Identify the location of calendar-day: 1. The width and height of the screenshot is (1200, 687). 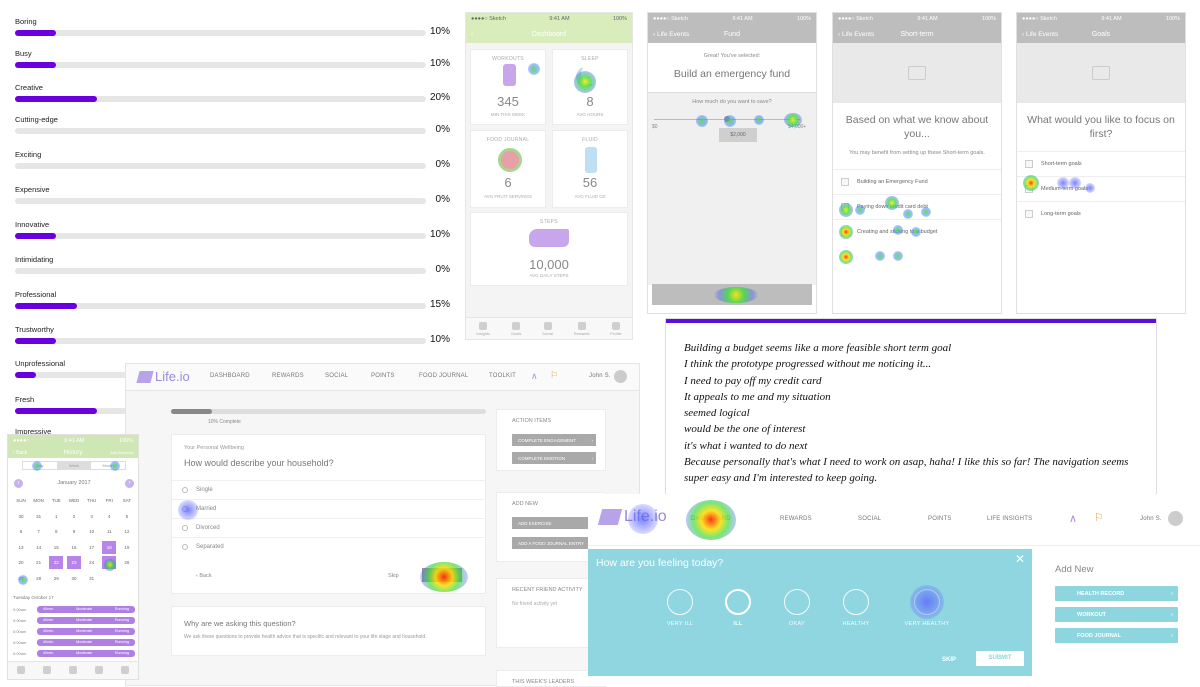
(56, 516).